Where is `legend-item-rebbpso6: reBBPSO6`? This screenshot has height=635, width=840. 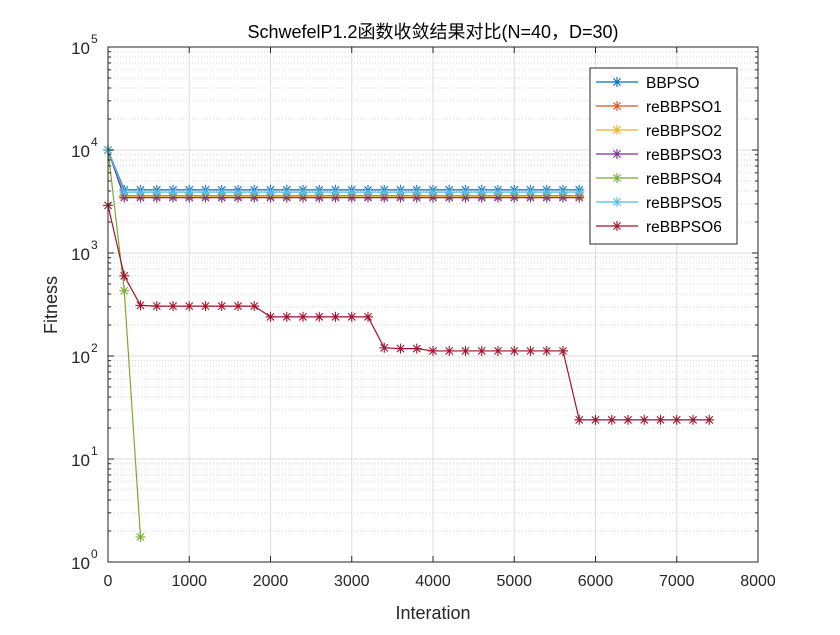
legend-item-rebbpso6: reBBPSO6 is located at coordinates (659, 227).